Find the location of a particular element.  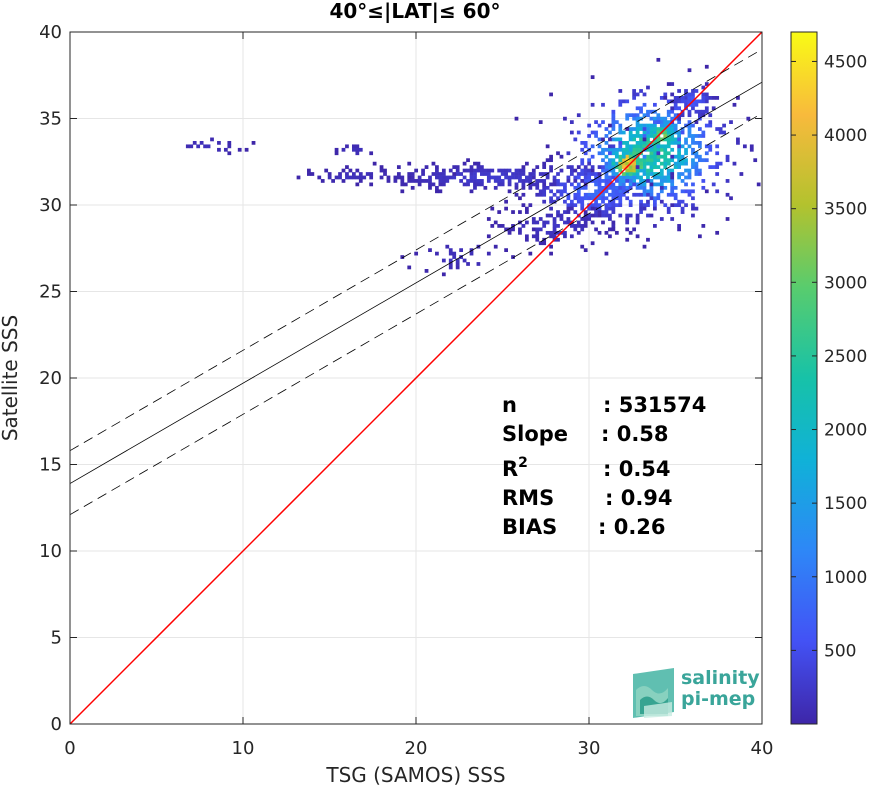

y-tick-label: 40 is located at coordinates (50, 32).